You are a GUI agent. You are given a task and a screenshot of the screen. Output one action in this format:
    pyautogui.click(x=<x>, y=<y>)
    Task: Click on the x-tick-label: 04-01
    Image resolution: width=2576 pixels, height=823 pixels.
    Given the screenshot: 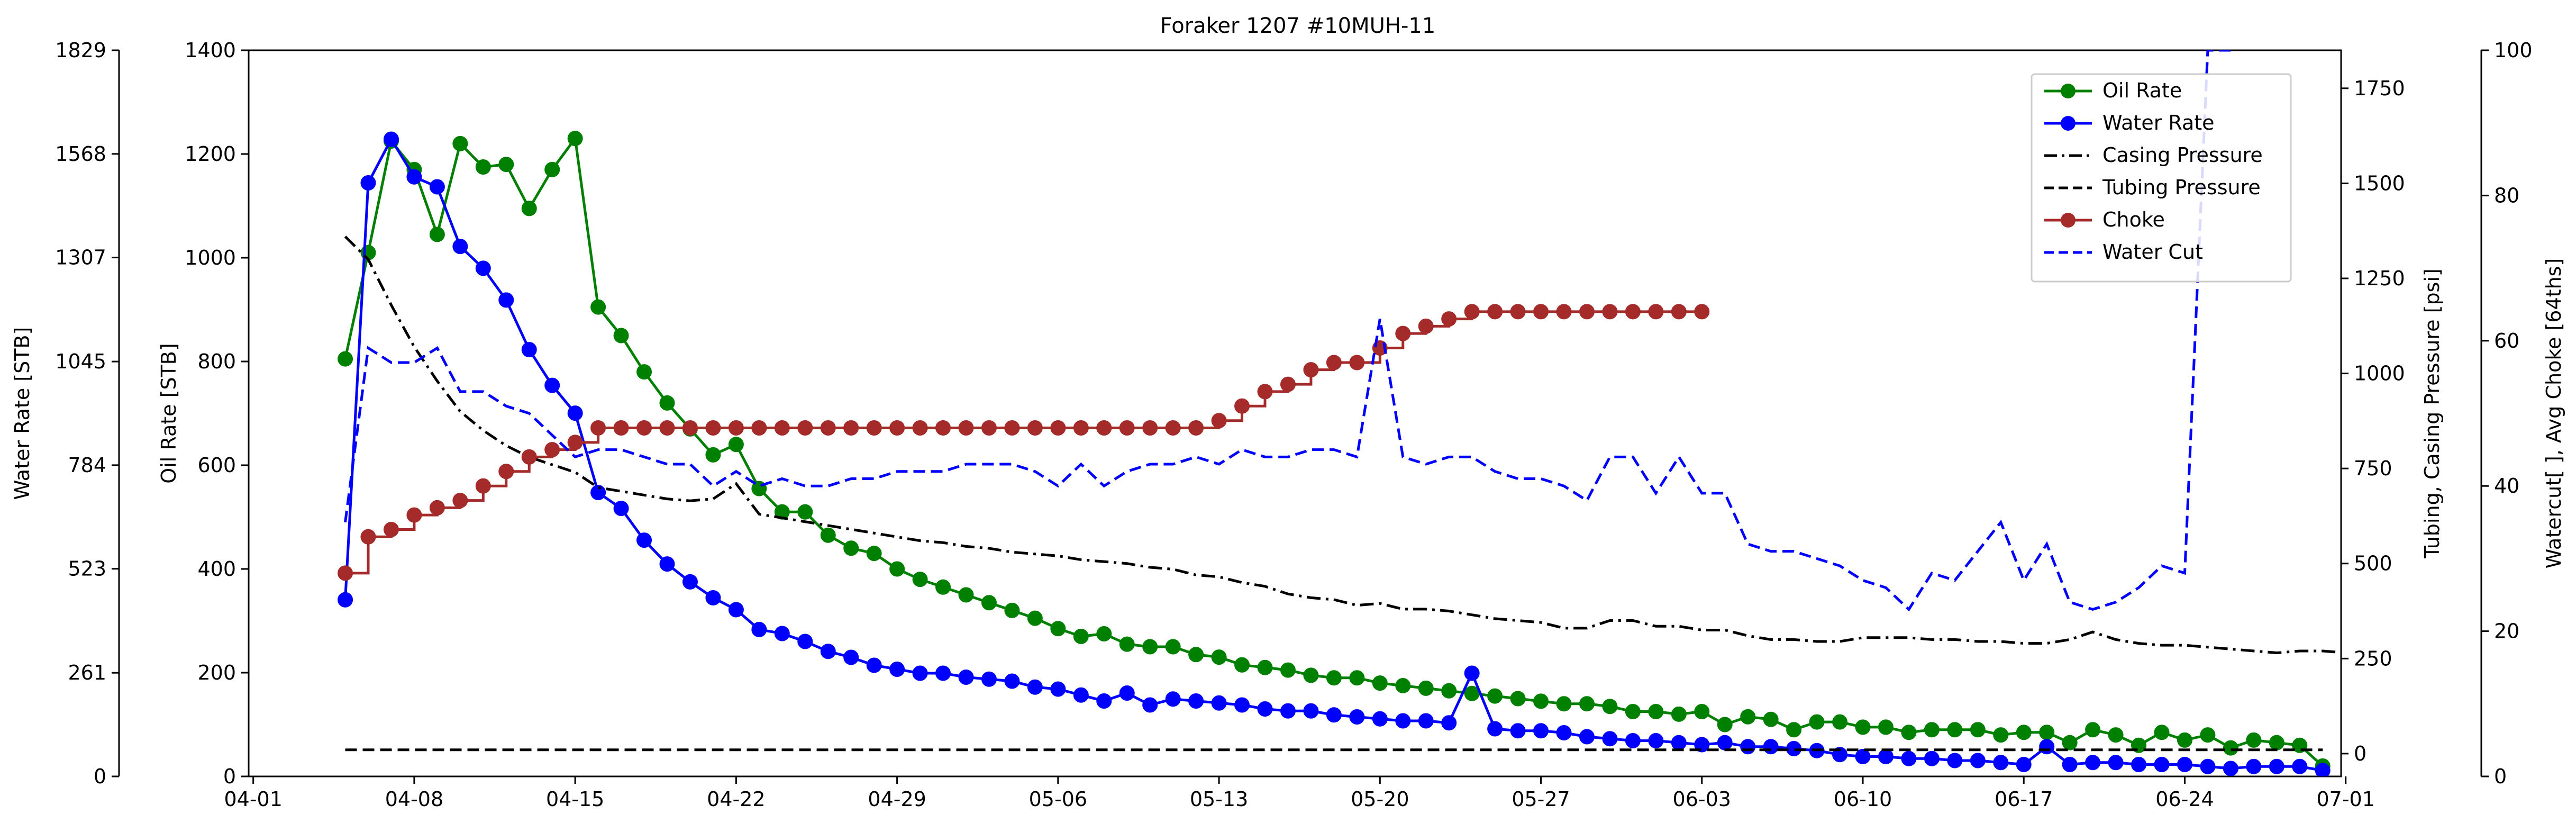 What is the action you would take?
    pyautogui.click(x=253, y=799)
    